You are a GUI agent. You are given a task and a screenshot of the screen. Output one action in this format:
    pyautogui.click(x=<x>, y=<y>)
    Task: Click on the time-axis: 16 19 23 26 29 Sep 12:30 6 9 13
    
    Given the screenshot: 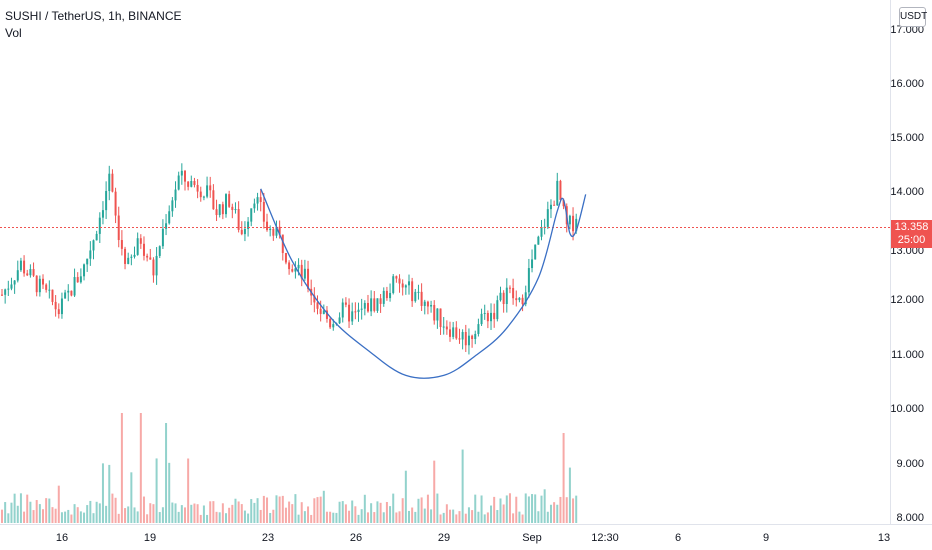 What is the action you would take?
    pyautogui.click(x=473, y=538)
    